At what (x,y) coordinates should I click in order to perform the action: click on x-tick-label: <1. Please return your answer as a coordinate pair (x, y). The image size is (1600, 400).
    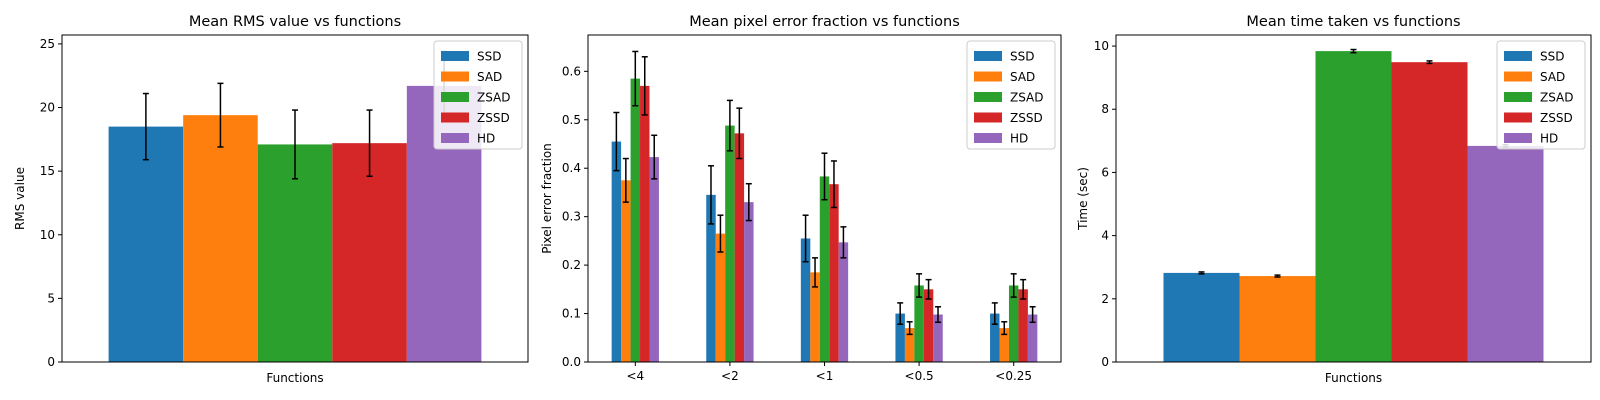
    Looking at the image, I should click on (825, 376).